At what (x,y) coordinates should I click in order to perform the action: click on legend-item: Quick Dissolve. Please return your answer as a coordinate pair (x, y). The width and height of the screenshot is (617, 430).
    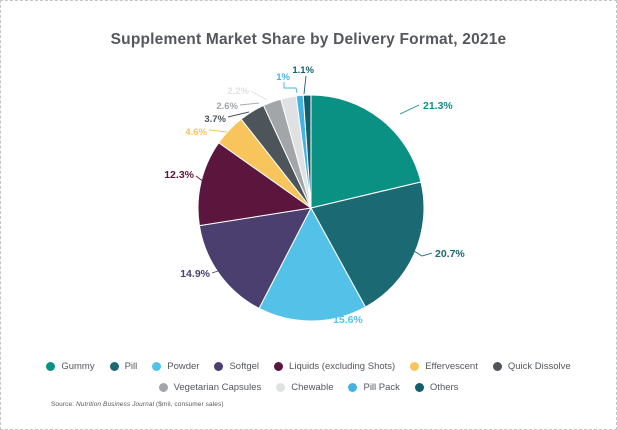
    Looking at the image, I should click on (531, 366).